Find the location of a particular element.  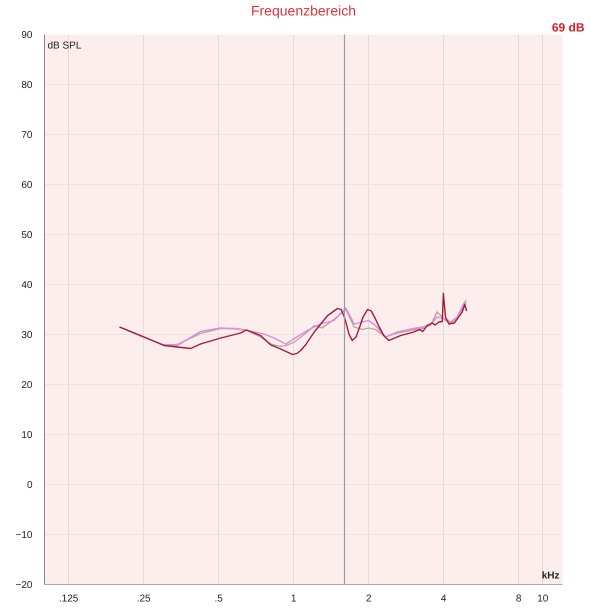

chart-title: Frequenzbereich is located at coordinates (303, 10).